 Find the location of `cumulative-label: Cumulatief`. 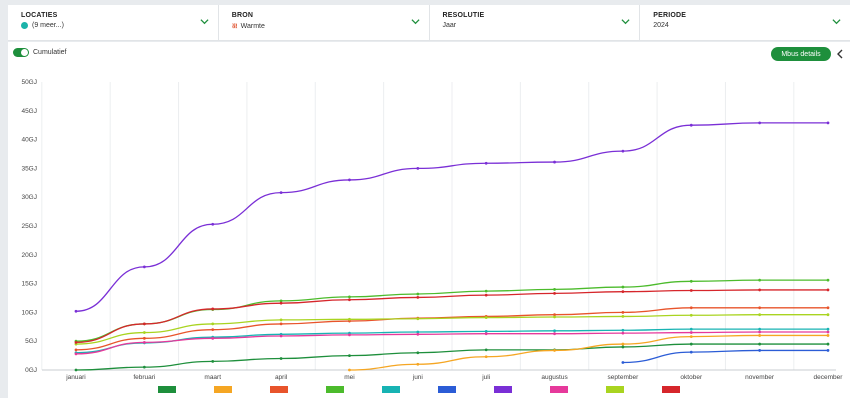

cumulative-label: Cumulatief is located at coordinates (50, 52).